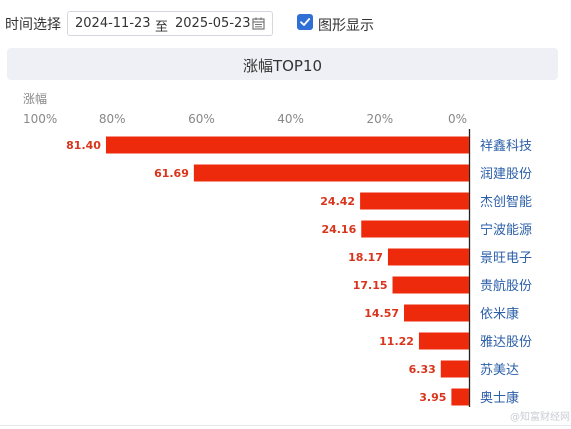 The height and width of the screenshot is (429, 571). I want to click on start-date-field: 2024-11-23, so click(113, 23).